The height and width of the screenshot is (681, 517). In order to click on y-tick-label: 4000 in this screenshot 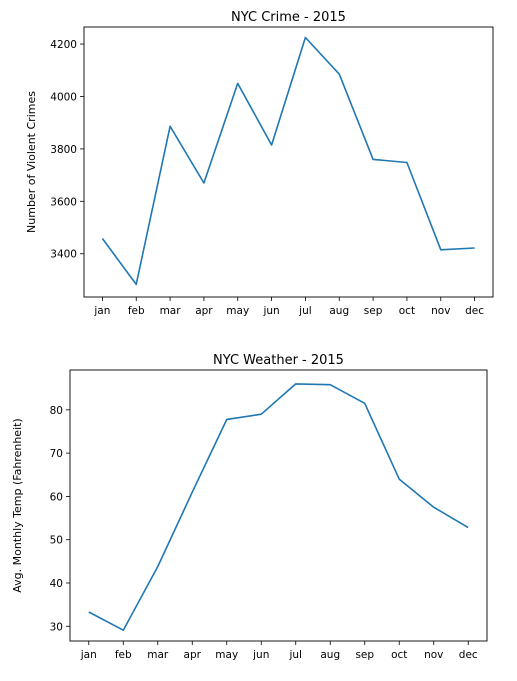, I will do `click(63, 97)`.